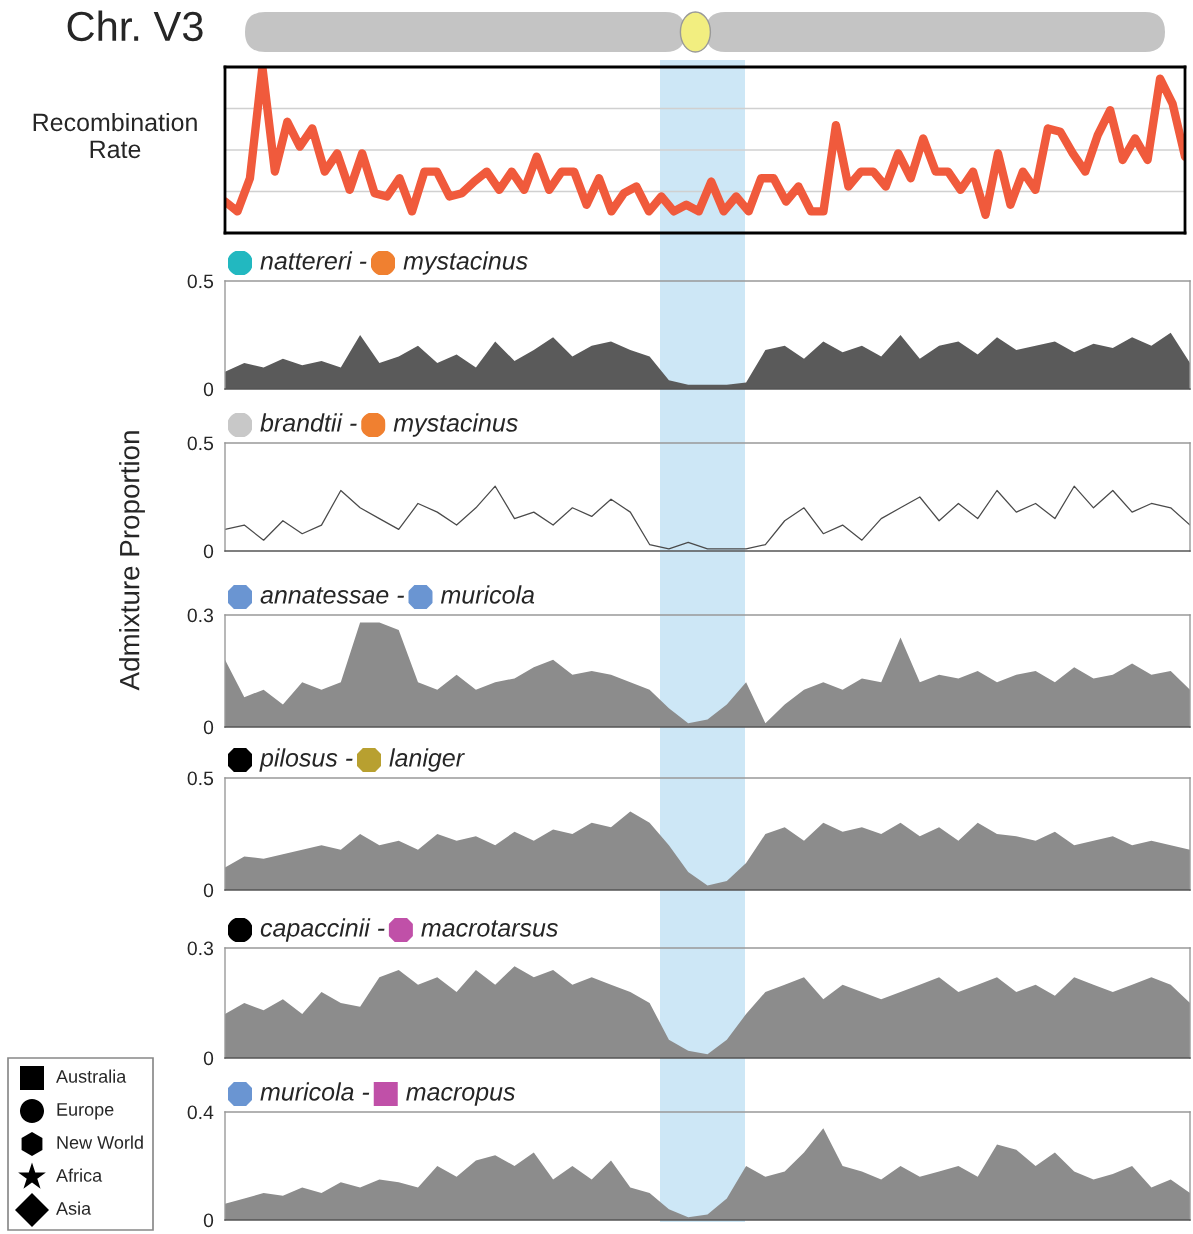 The width and height of the screenshot is (1193, 1234). What do you see at coordinates (115, 135) in the screenshot?
I see `y-axis-title: Recombination Rate` at bounding box center [115, 135].